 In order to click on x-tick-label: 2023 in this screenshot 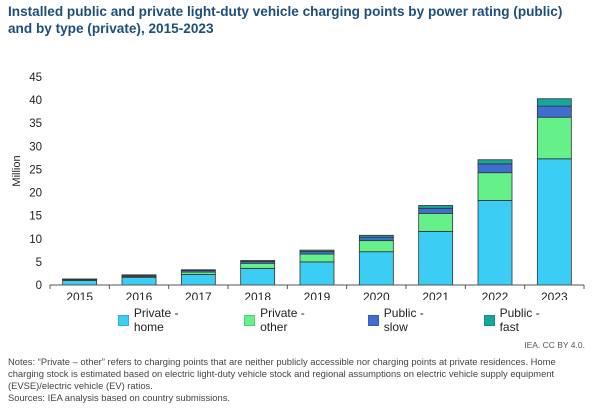, I will do `click(554, 295)`.